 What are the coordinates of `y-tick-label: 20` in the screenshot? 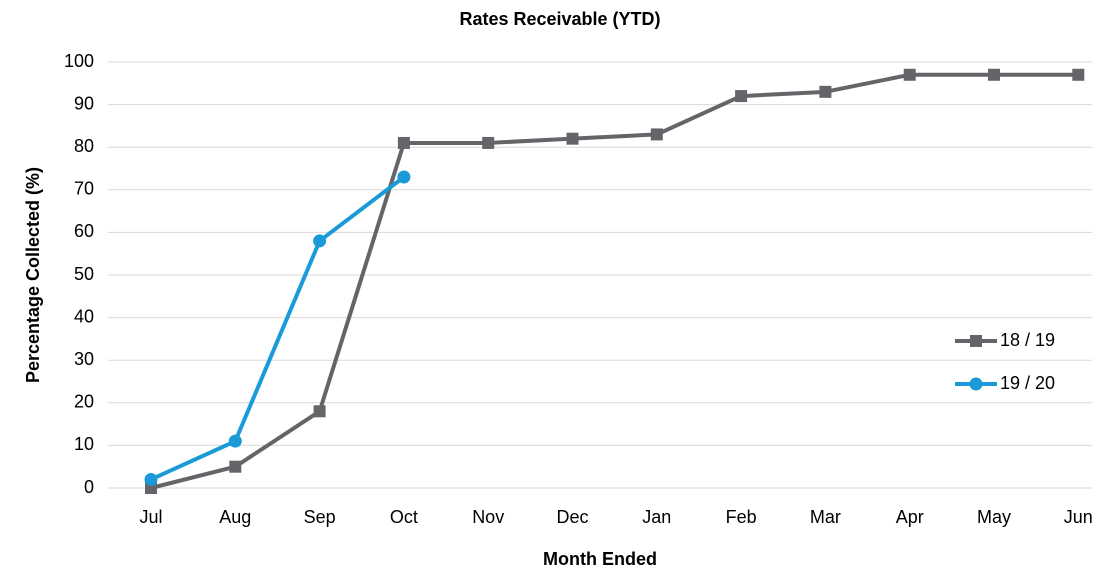 It's located at (84, 402).